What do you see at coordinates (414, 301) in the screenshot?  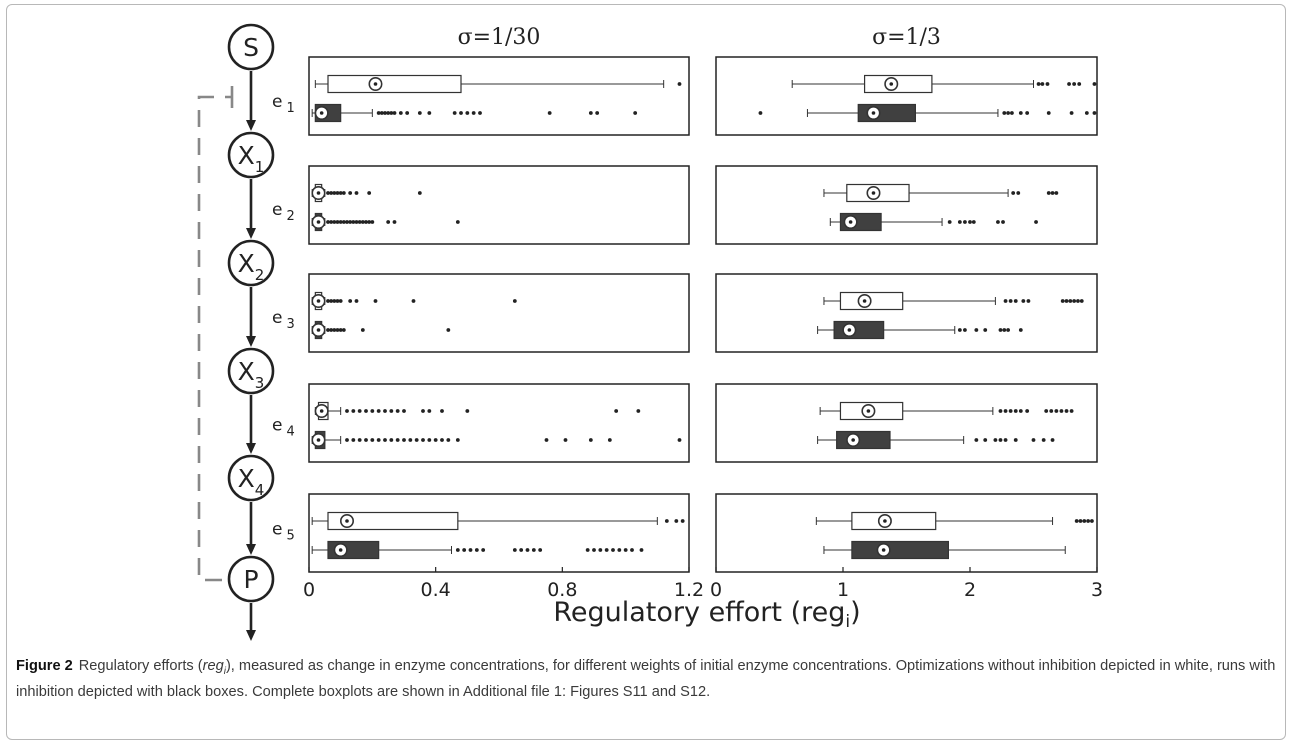 I see `boxplot-c0-e3-without-inhibition` at bounding box center [414, 301].